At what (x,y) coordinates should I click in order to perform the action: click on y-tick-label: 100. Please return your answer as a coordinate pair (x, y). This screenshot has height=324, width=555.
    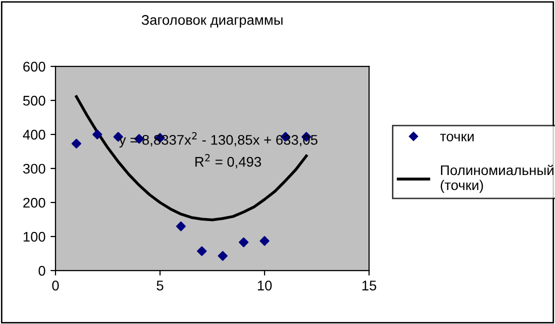
    Looking at the image, I should click on (35, 237).